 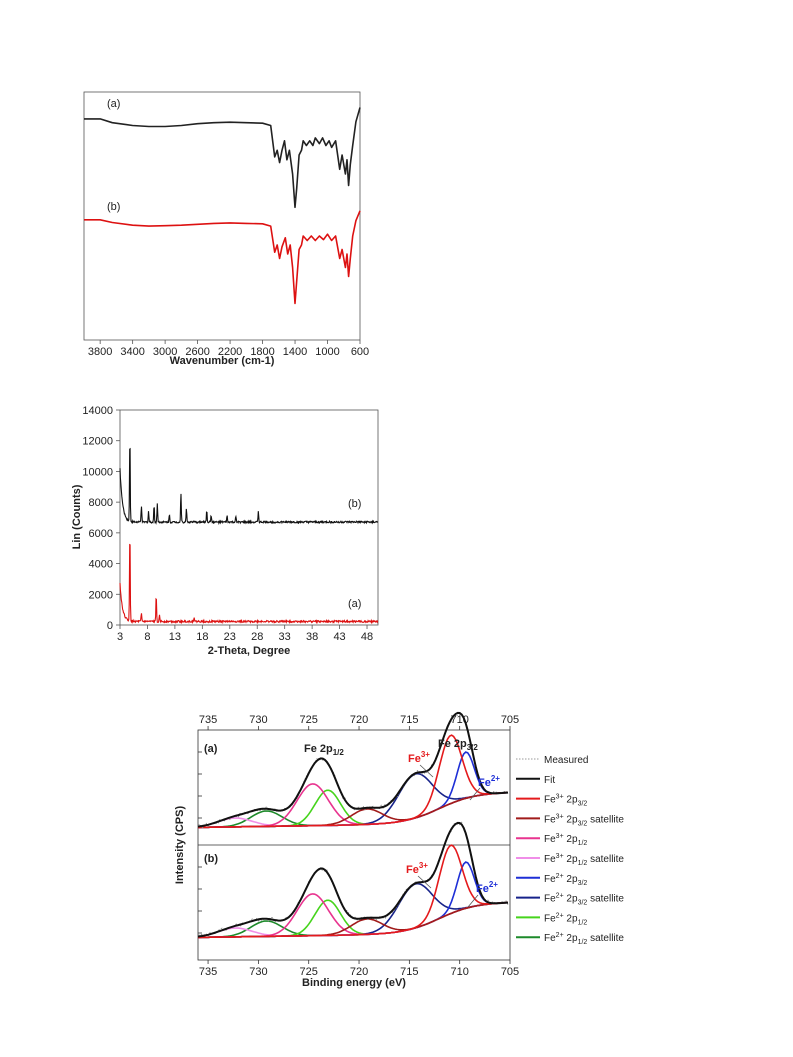 I want to click on xps-annotation-fe2p32: Fe 2p3/2, so click(x=458, y=745).